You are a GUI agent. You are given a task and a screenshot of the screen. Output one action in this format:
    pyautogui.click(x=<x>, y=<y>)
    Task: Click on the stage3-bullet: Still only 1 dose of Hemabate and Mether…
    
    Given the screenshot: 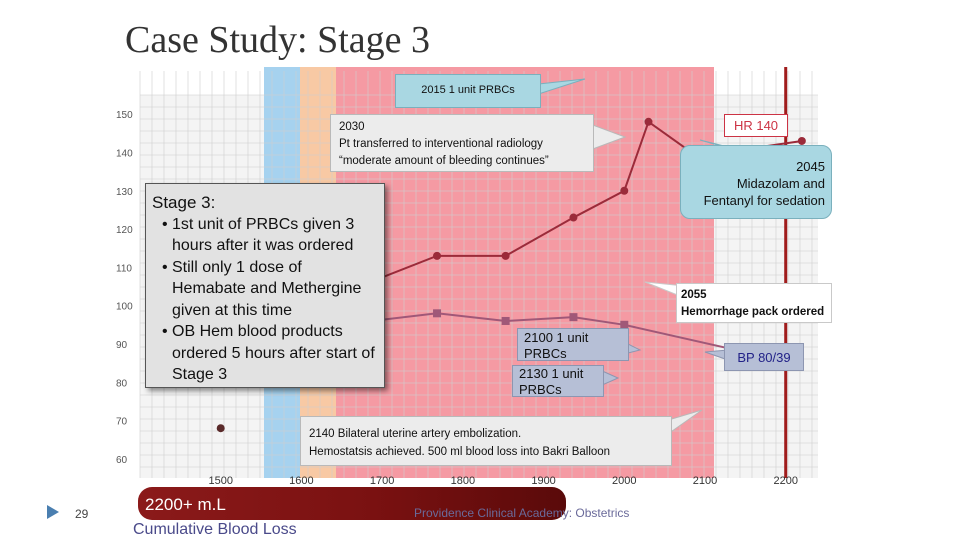 What is the action you would take?
    pyautogui.click(x=269, y=289)
    